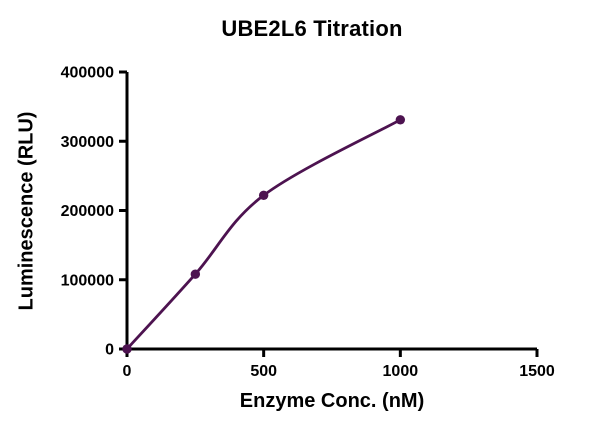 Image resolution: width=600 pixels, height=432 pixels. I want to click on x-tick-label: 1000, so click(401, 371).